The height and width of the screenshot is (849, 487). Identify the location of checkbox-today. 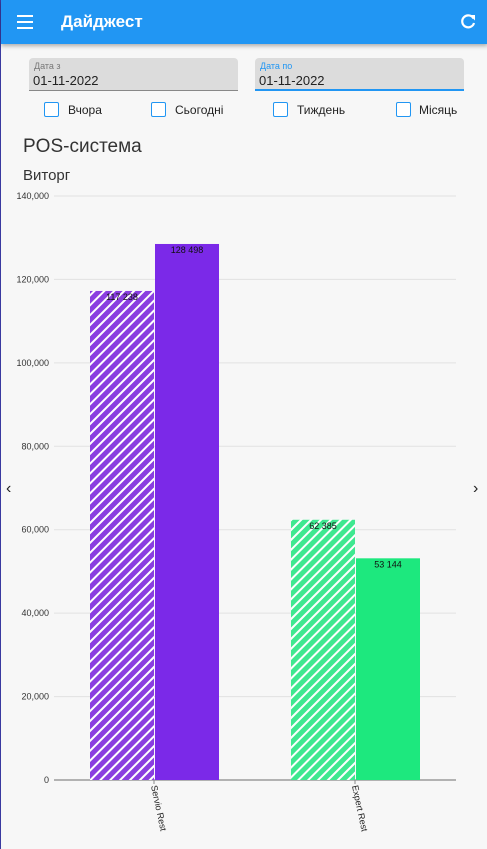
(158, 109).